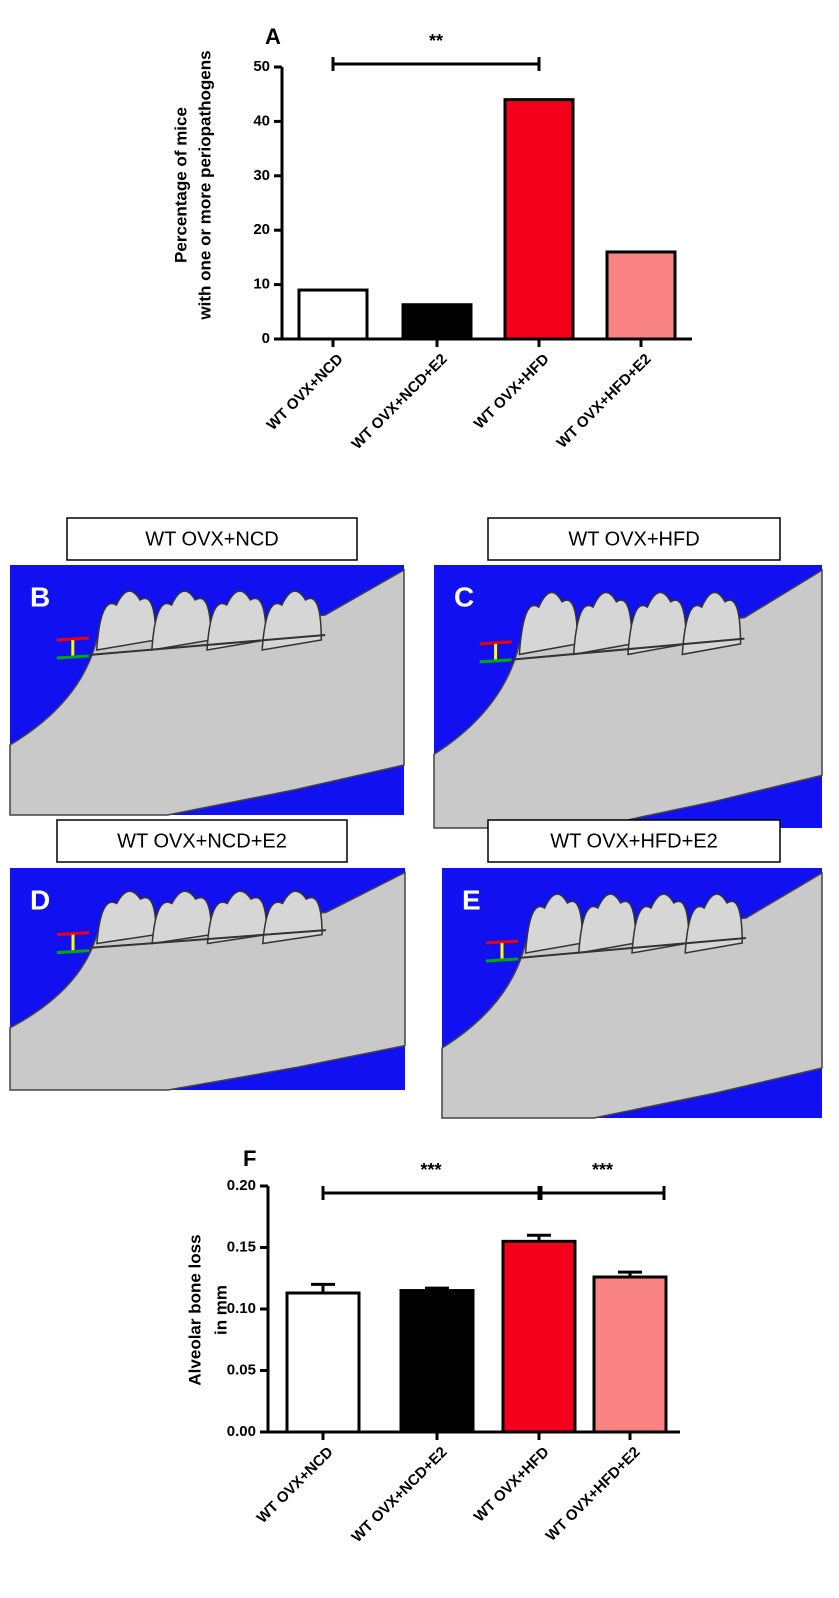  Describe the element at coordinates (241, 1369) in the screenshot. I see `y-tick-label: 0.05` at that location.